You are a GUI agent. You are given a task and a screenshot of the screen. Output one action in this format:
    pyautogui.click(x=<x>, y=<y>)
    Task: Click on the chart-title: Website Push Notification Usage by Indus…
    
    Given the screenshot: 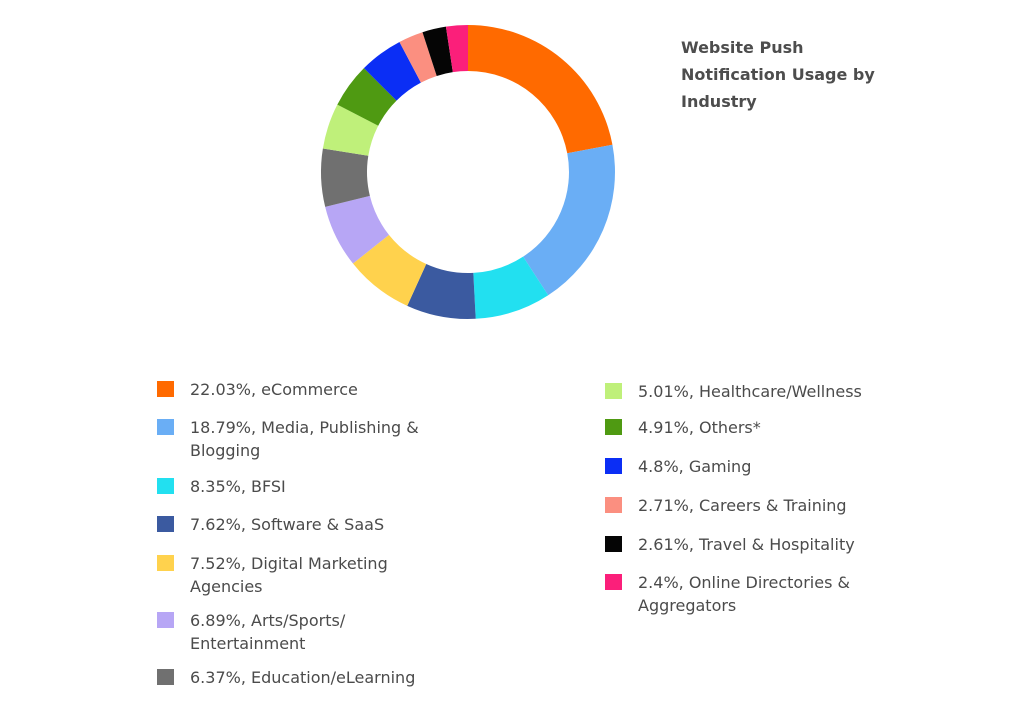 What is the action you would take?
    pyautogui.click(x=778, y=74)
    